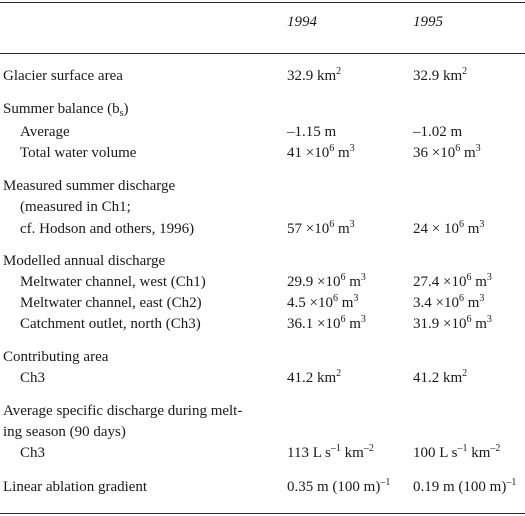  Describe the element at coordinates (262, 207) in the screenshot. I see `table-row: (measured in Ch1;` at that location.